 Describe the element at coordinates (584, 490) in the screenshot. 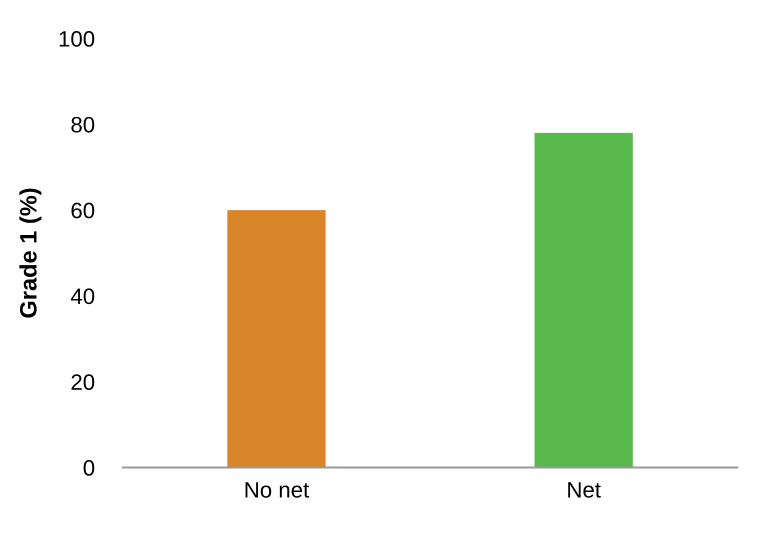

I see `x-tick-label: Net` at that location.